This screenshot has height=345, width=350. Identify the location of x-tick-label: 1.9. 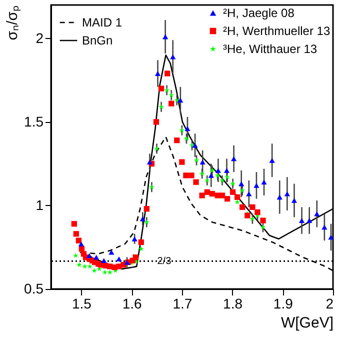
(283, 304).